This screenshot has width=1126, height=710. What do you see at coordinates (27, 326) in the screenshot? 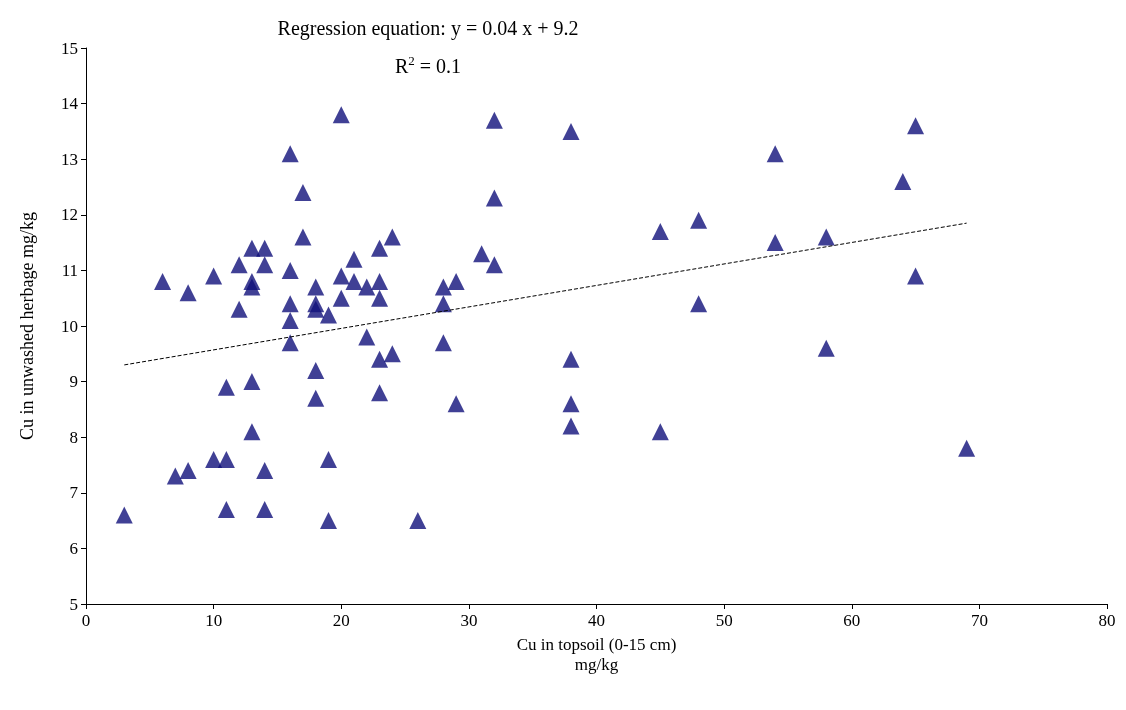
I see `y-axis-title: Cu in unwashed herbage mg/kg` at bounding box center [27, 326].